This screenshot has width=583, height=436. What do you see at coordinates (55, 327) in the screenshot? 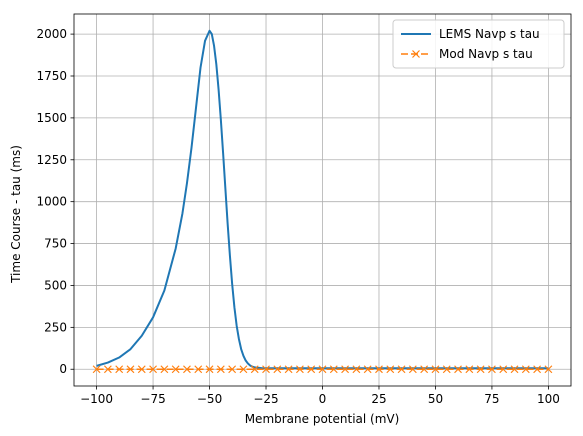
I see `y-tick-label: 250` at bounding box center [55, 327].